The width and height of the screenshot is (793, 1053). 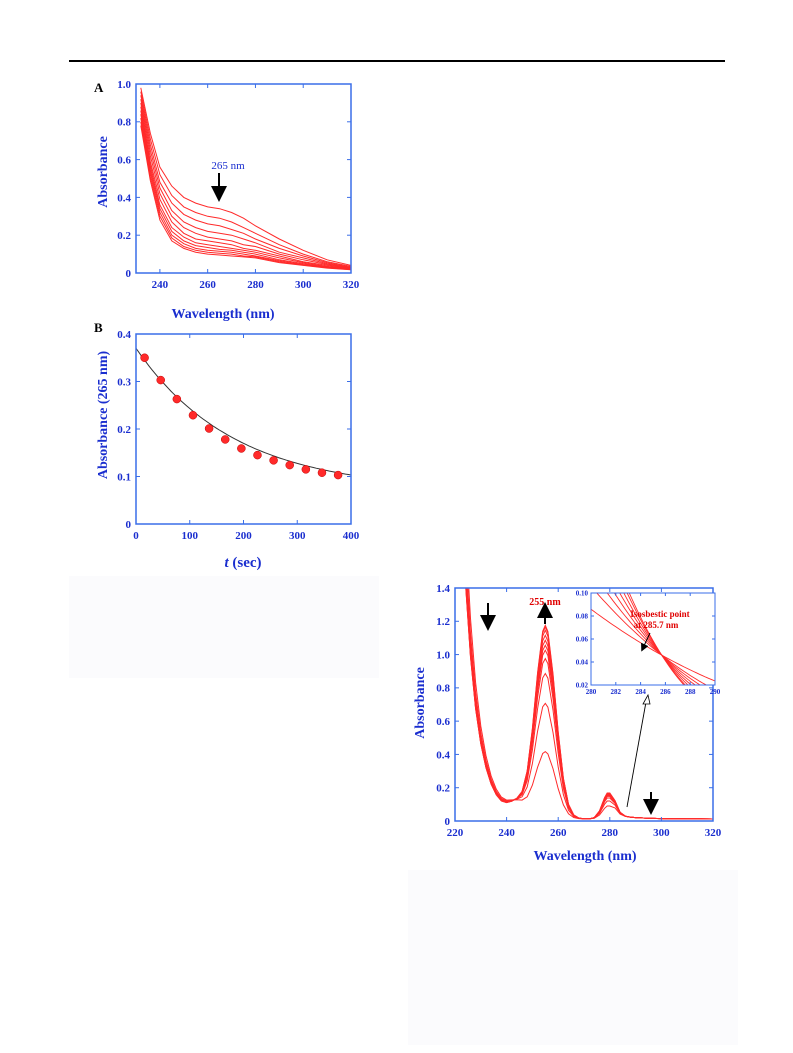 I want to click on panel-c-inset-pointer-head, so click(x=646, y=699).